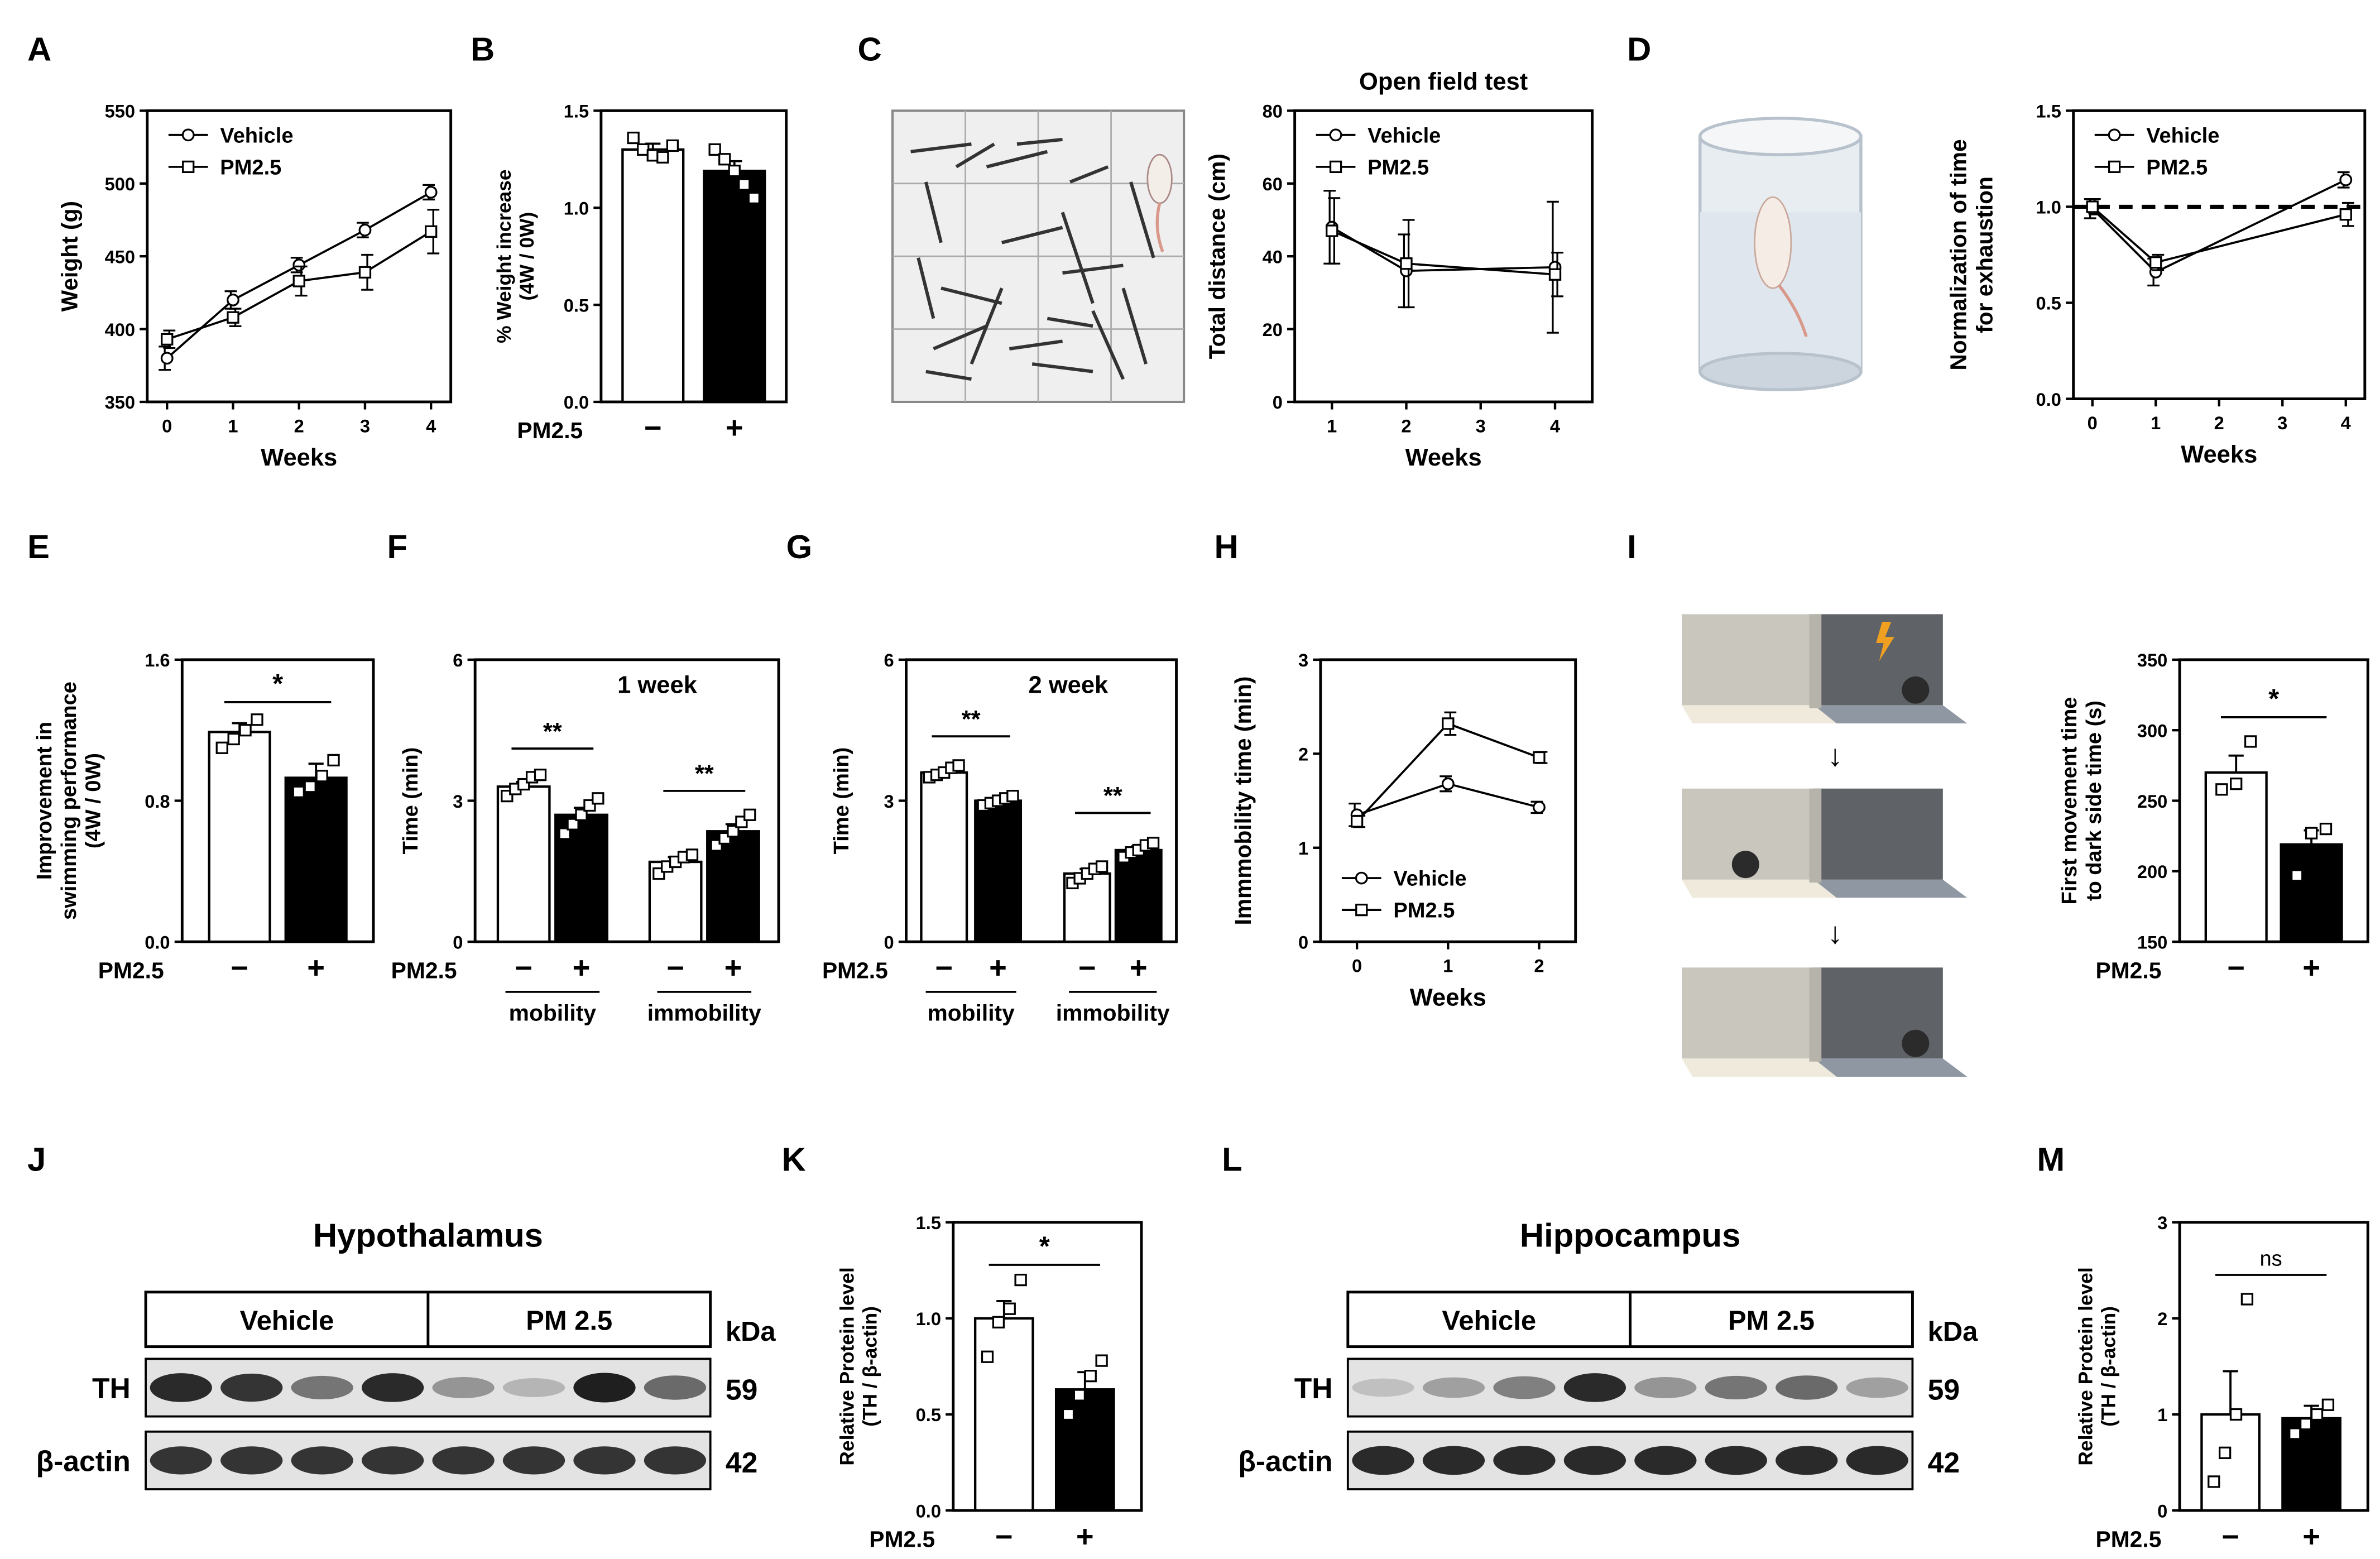 Image resolution: width=2380 pixels, height=1559 pixels. What do you see at coordinates (2048, 399) in the screenshot?
I see `y-tick-label: 0.0` at bounding box center [2048, 399].